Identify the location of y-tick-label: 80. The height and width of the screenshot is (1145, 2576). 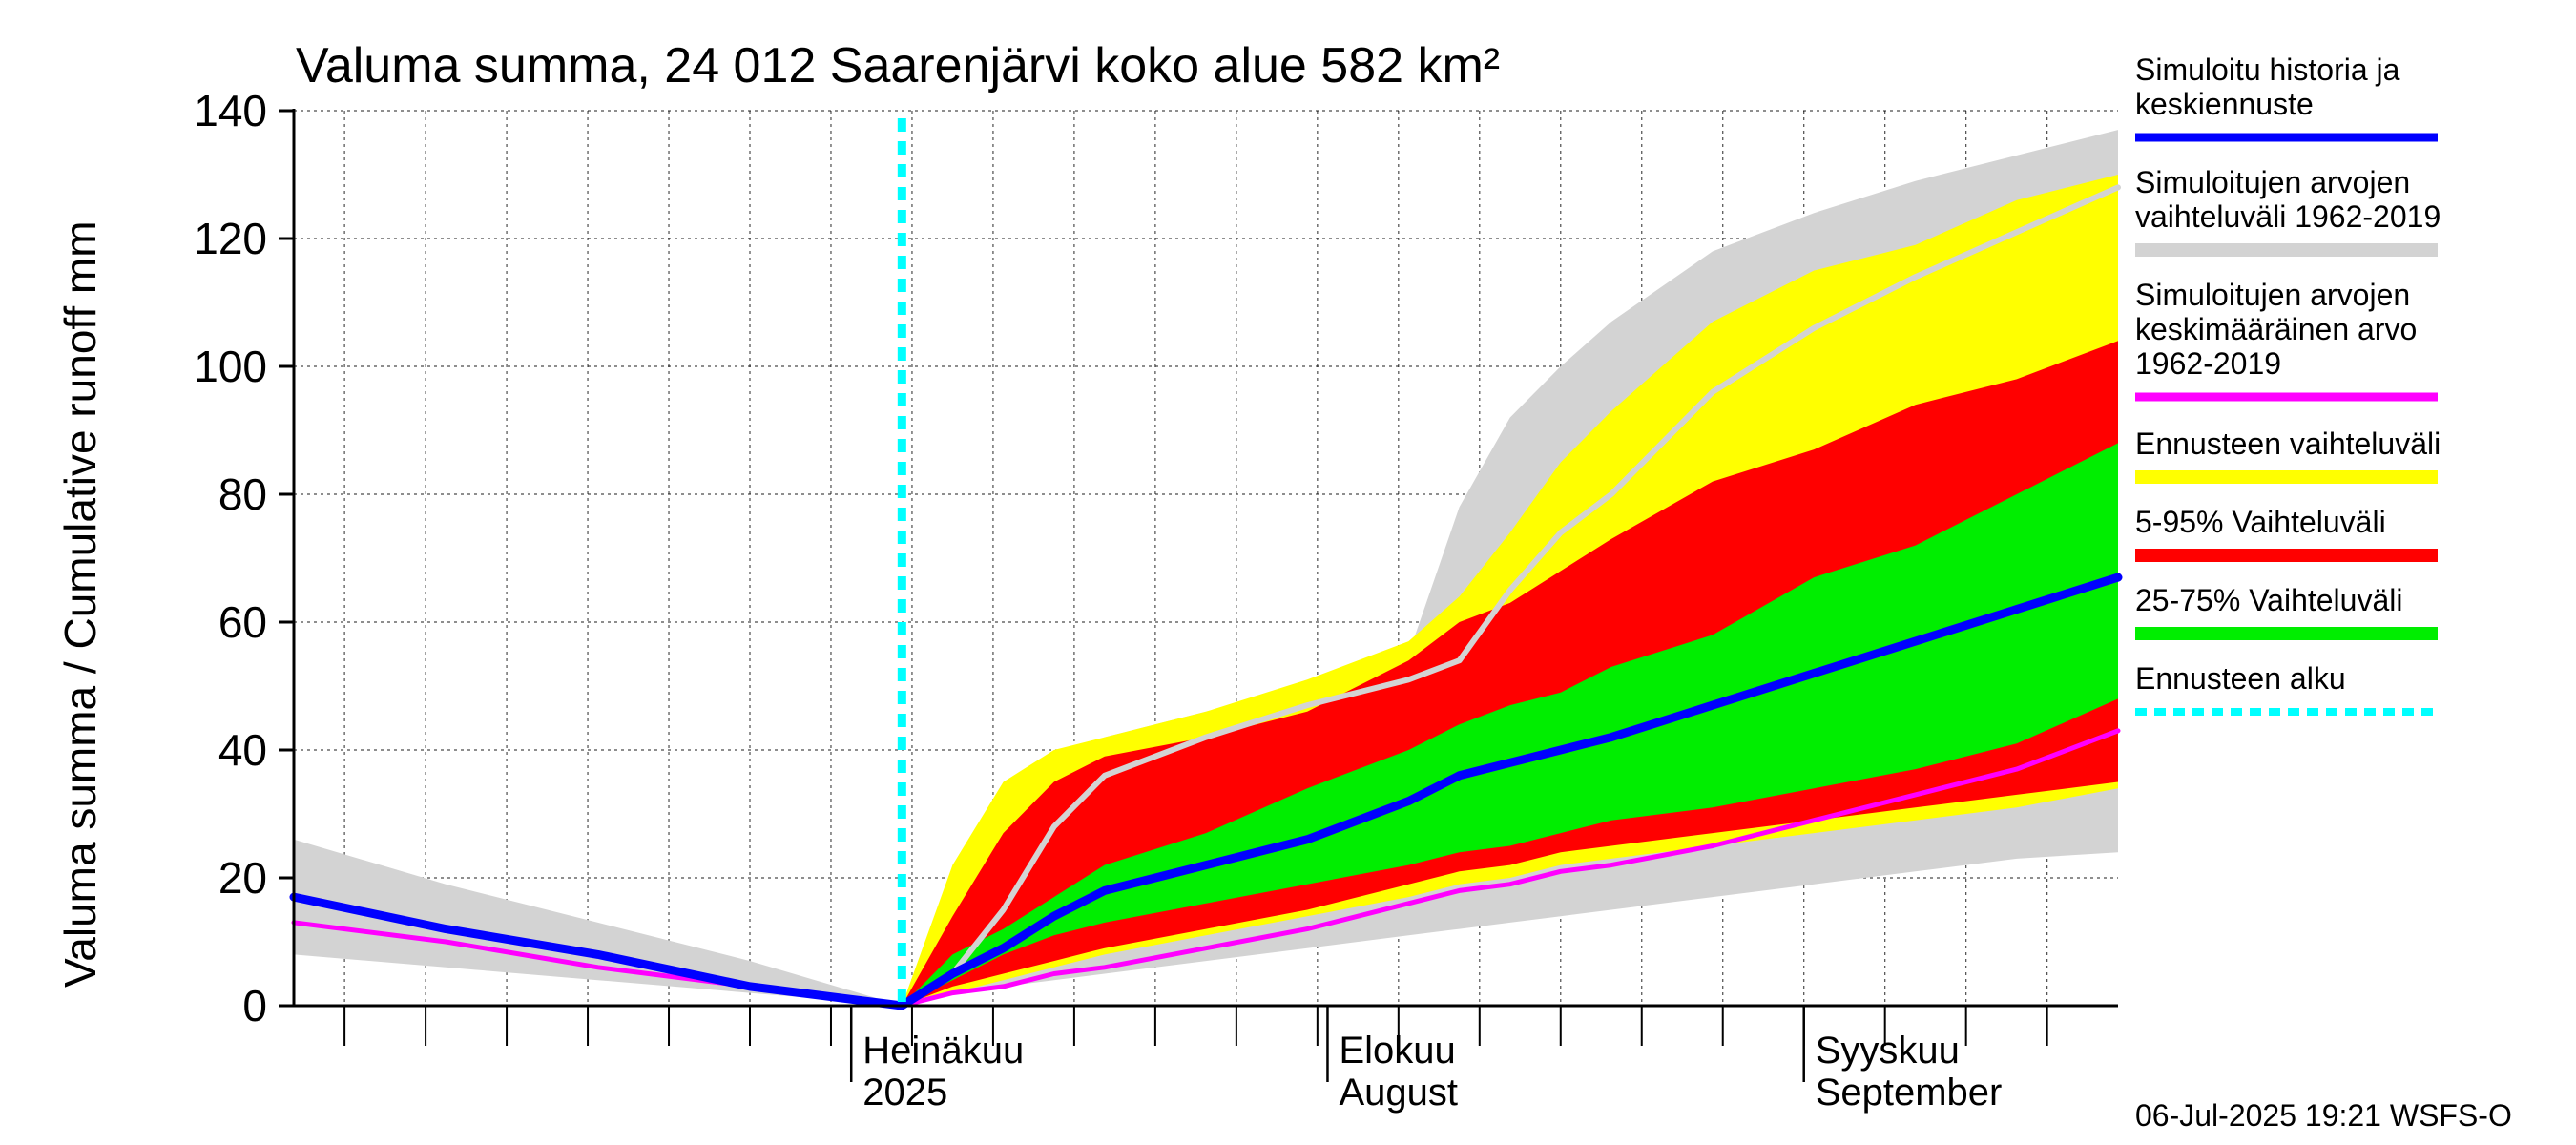
(242, 494).